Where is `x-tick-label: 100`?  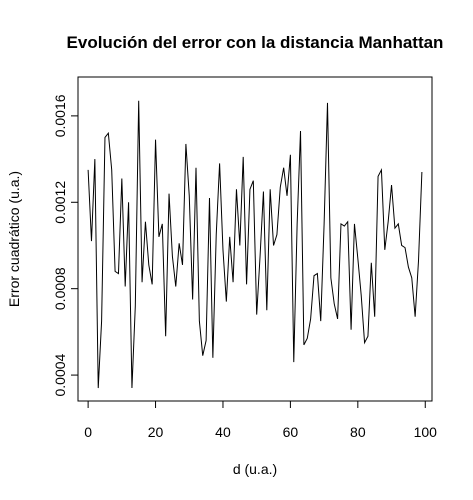
x-tick-label: 100 is located at coordinates (426, 432).